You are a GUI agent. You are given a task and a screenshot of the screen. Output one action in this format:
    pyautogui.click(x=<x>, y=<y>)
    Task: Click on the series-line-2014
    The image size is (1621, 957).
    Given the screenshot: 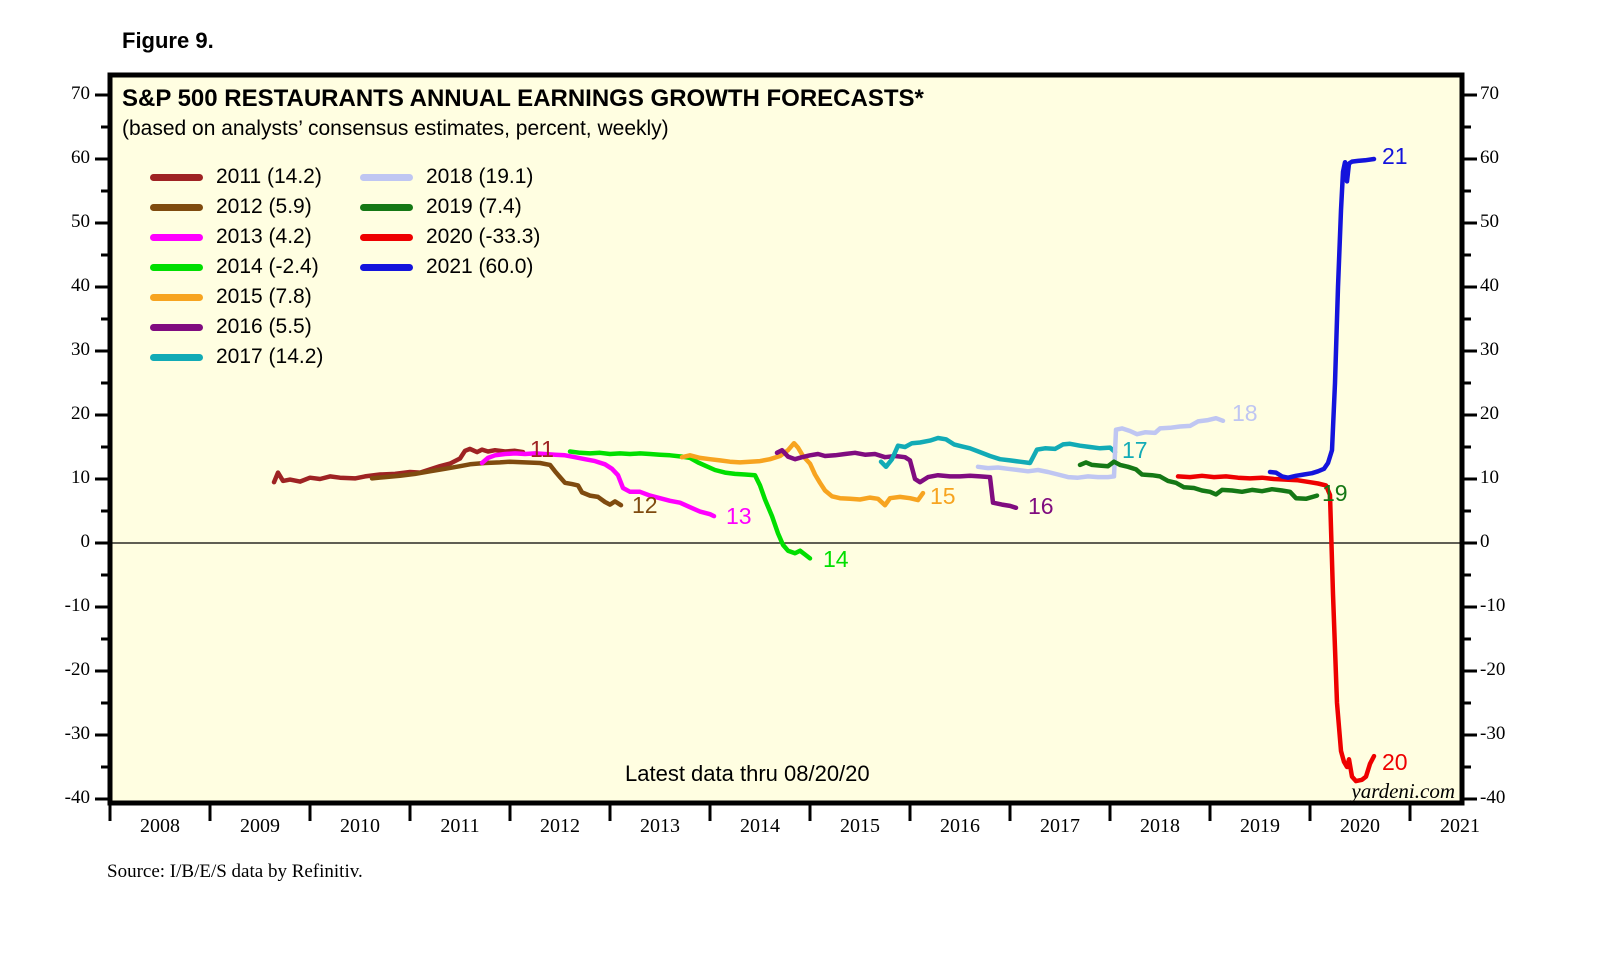 What is the action you would take?
    pyautogui.click(x=690, y=505)
    